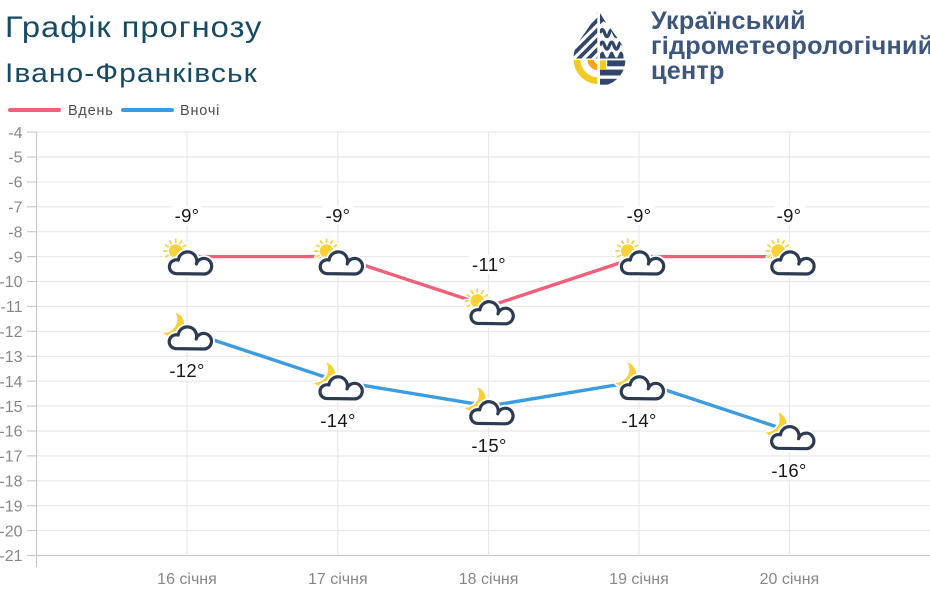 This screenshot has width=930, height=603. I want to click on svg-text: 19 січня, so click(639, 579).